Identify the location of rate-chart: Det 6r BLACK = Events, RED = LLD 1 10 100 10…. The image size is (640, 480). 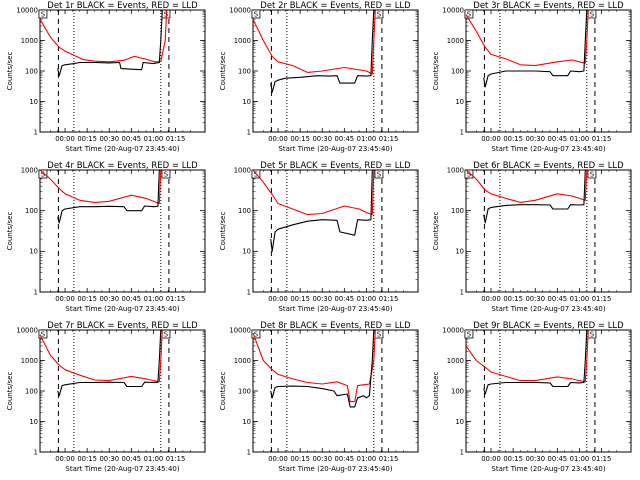
(532, 237).